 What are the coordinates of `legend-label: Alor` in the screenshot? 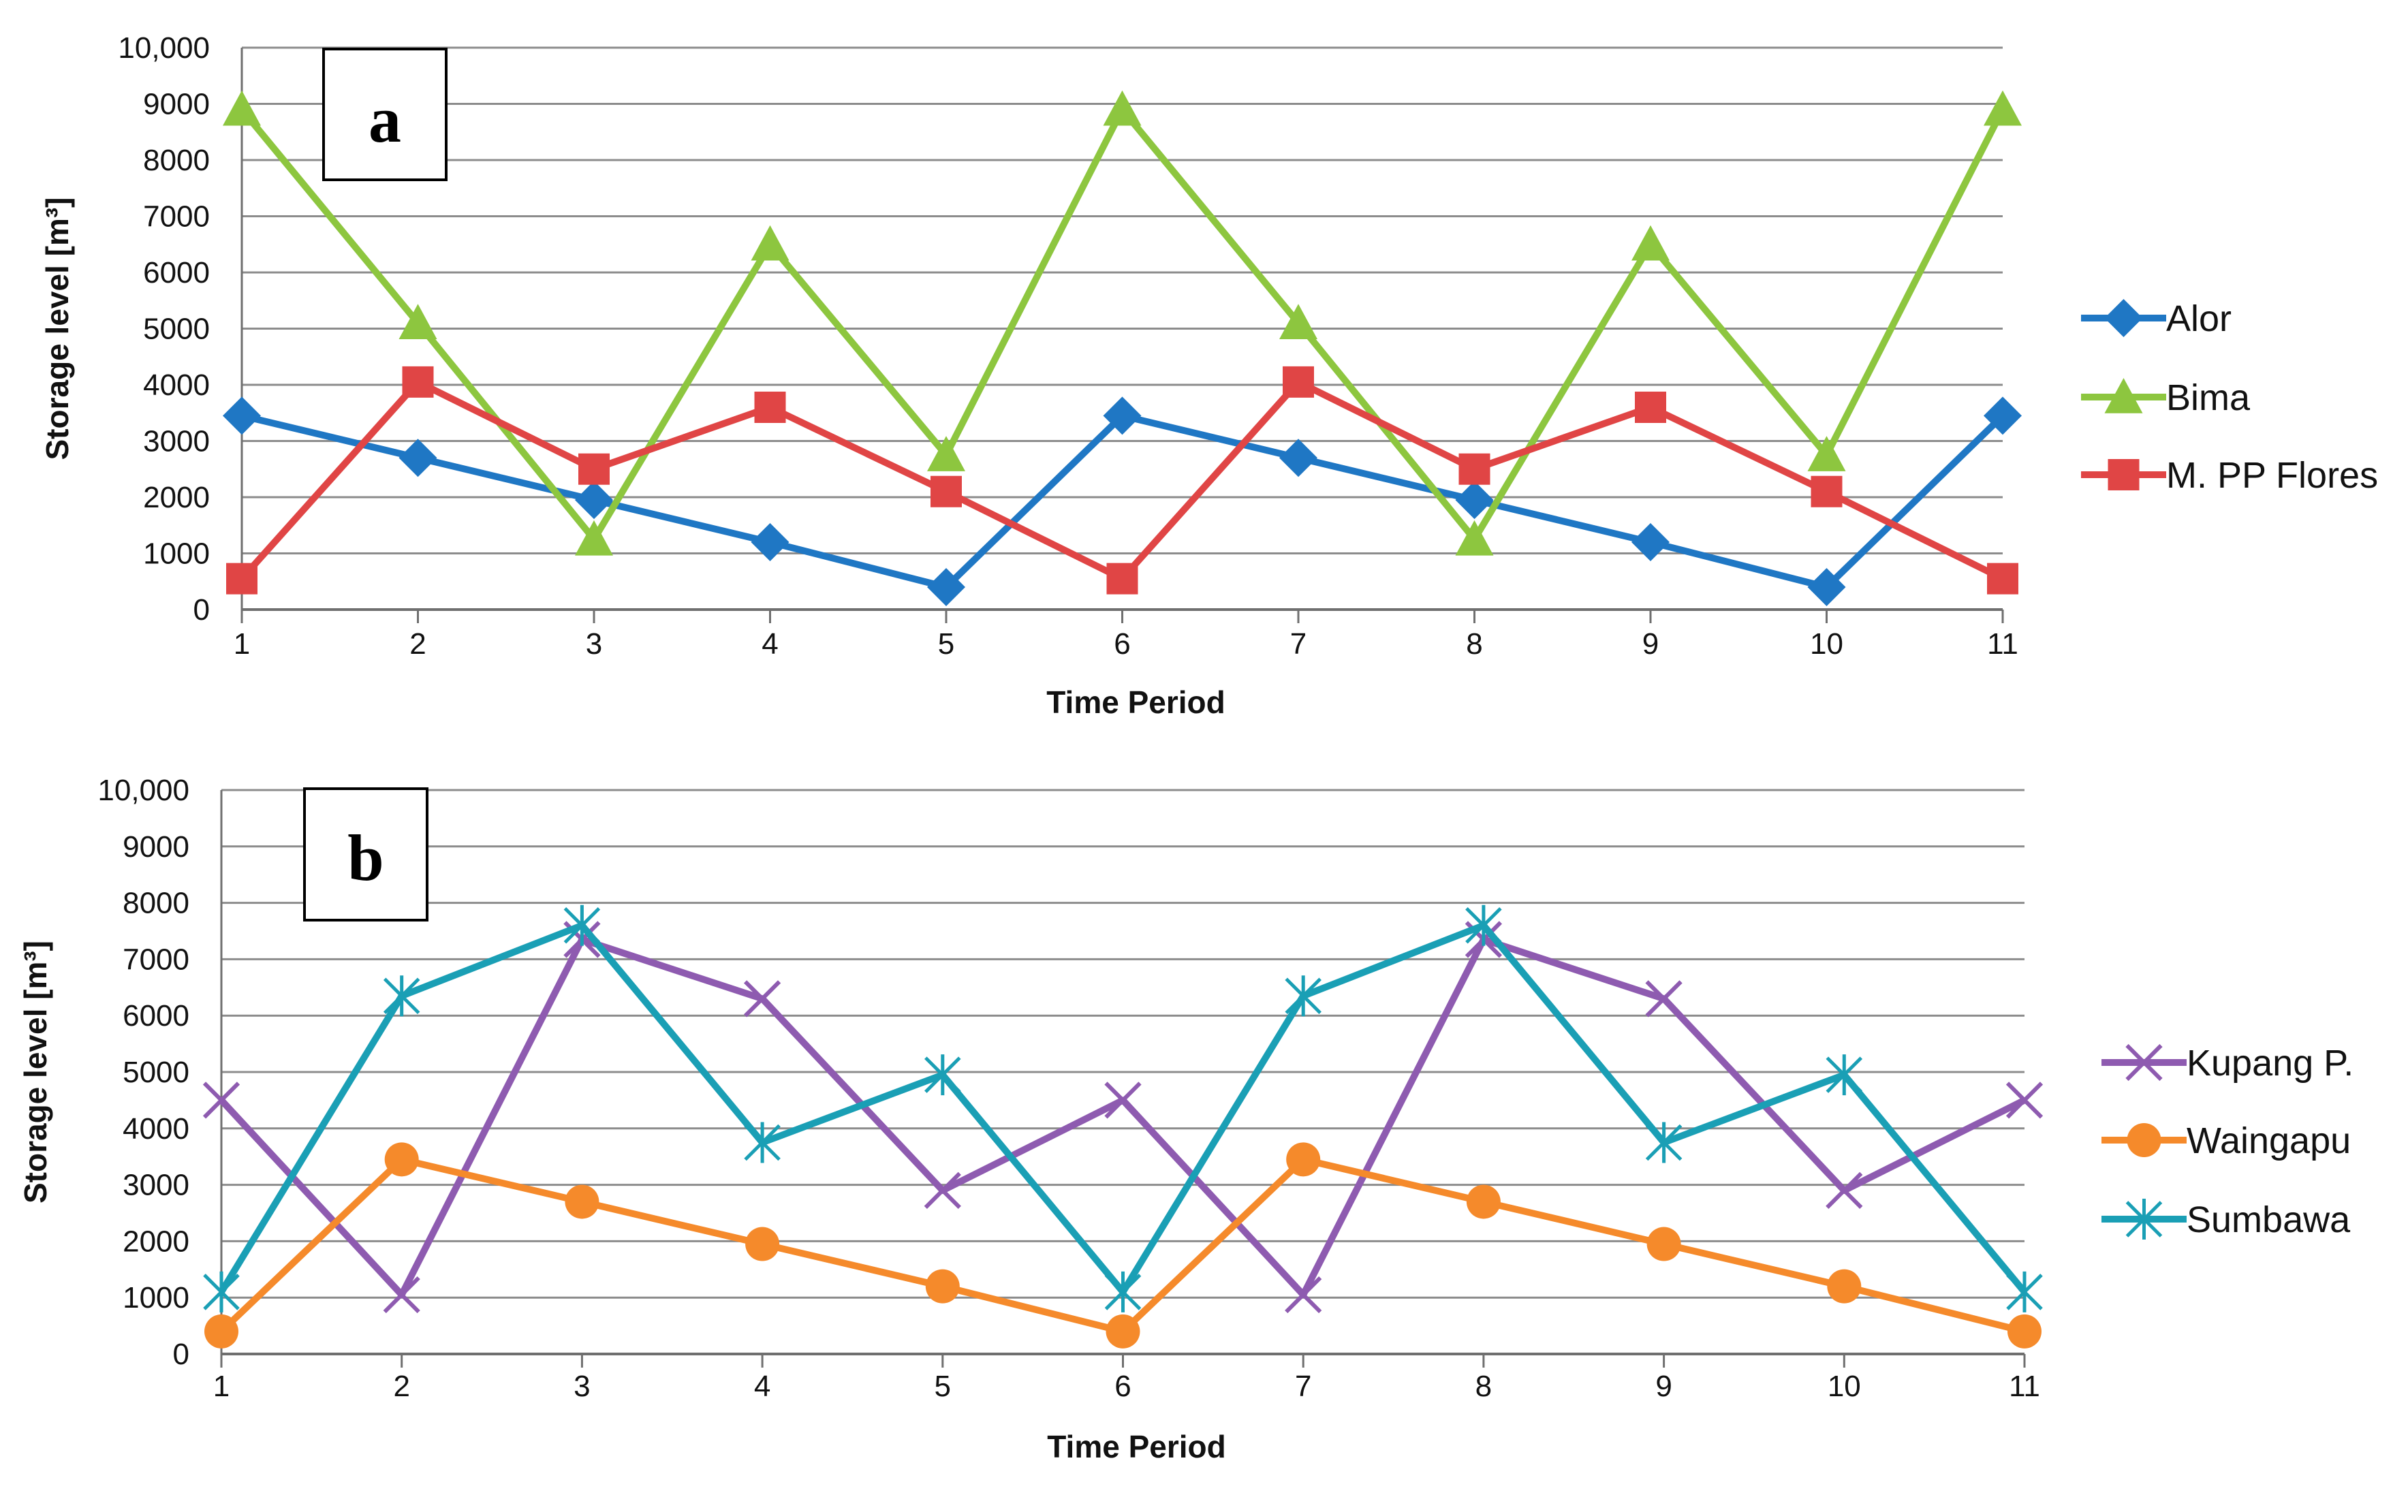 It's located at (2199, 318).